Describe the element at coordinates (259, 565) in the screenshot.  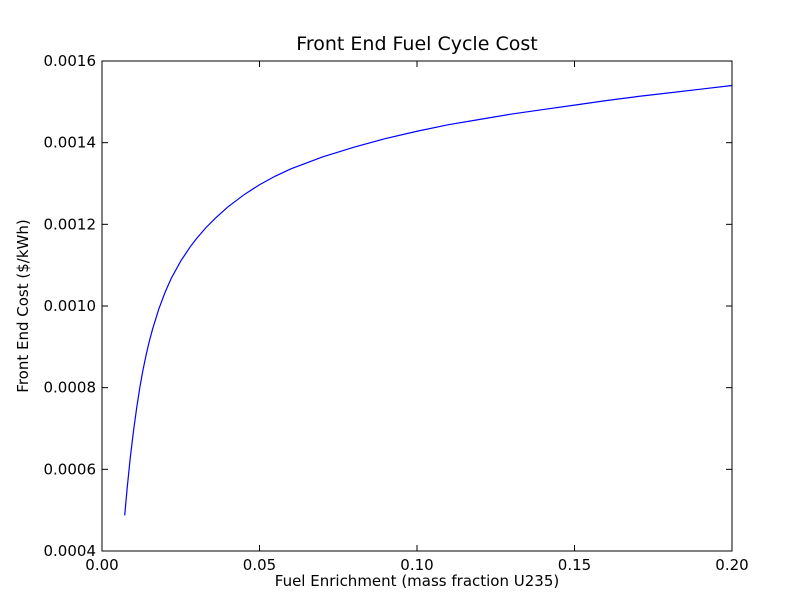
I see `x-tick-label: 0.05` at that location.